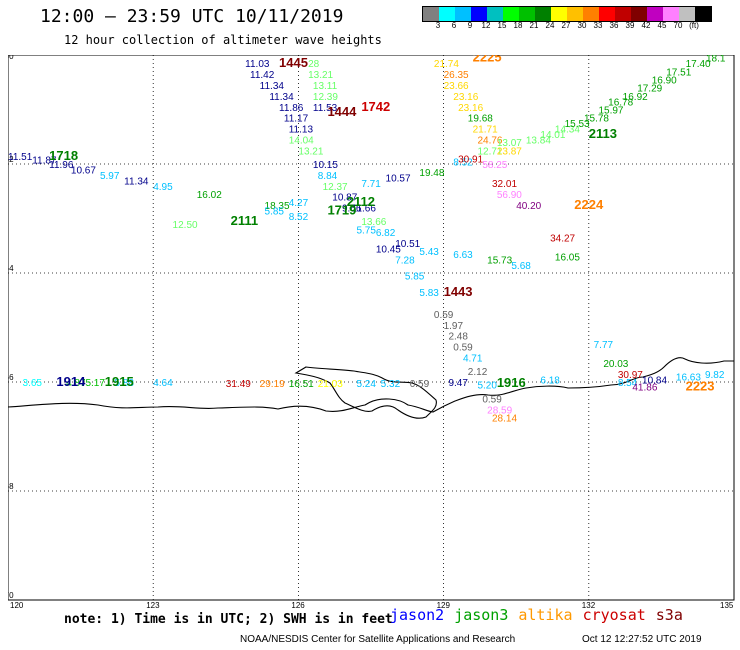 The width and height of the screenshot is (740, 650). Describe the element at coordinates (603, 133) in the screenshot. I see `pass-time-label: 2113` at that location.